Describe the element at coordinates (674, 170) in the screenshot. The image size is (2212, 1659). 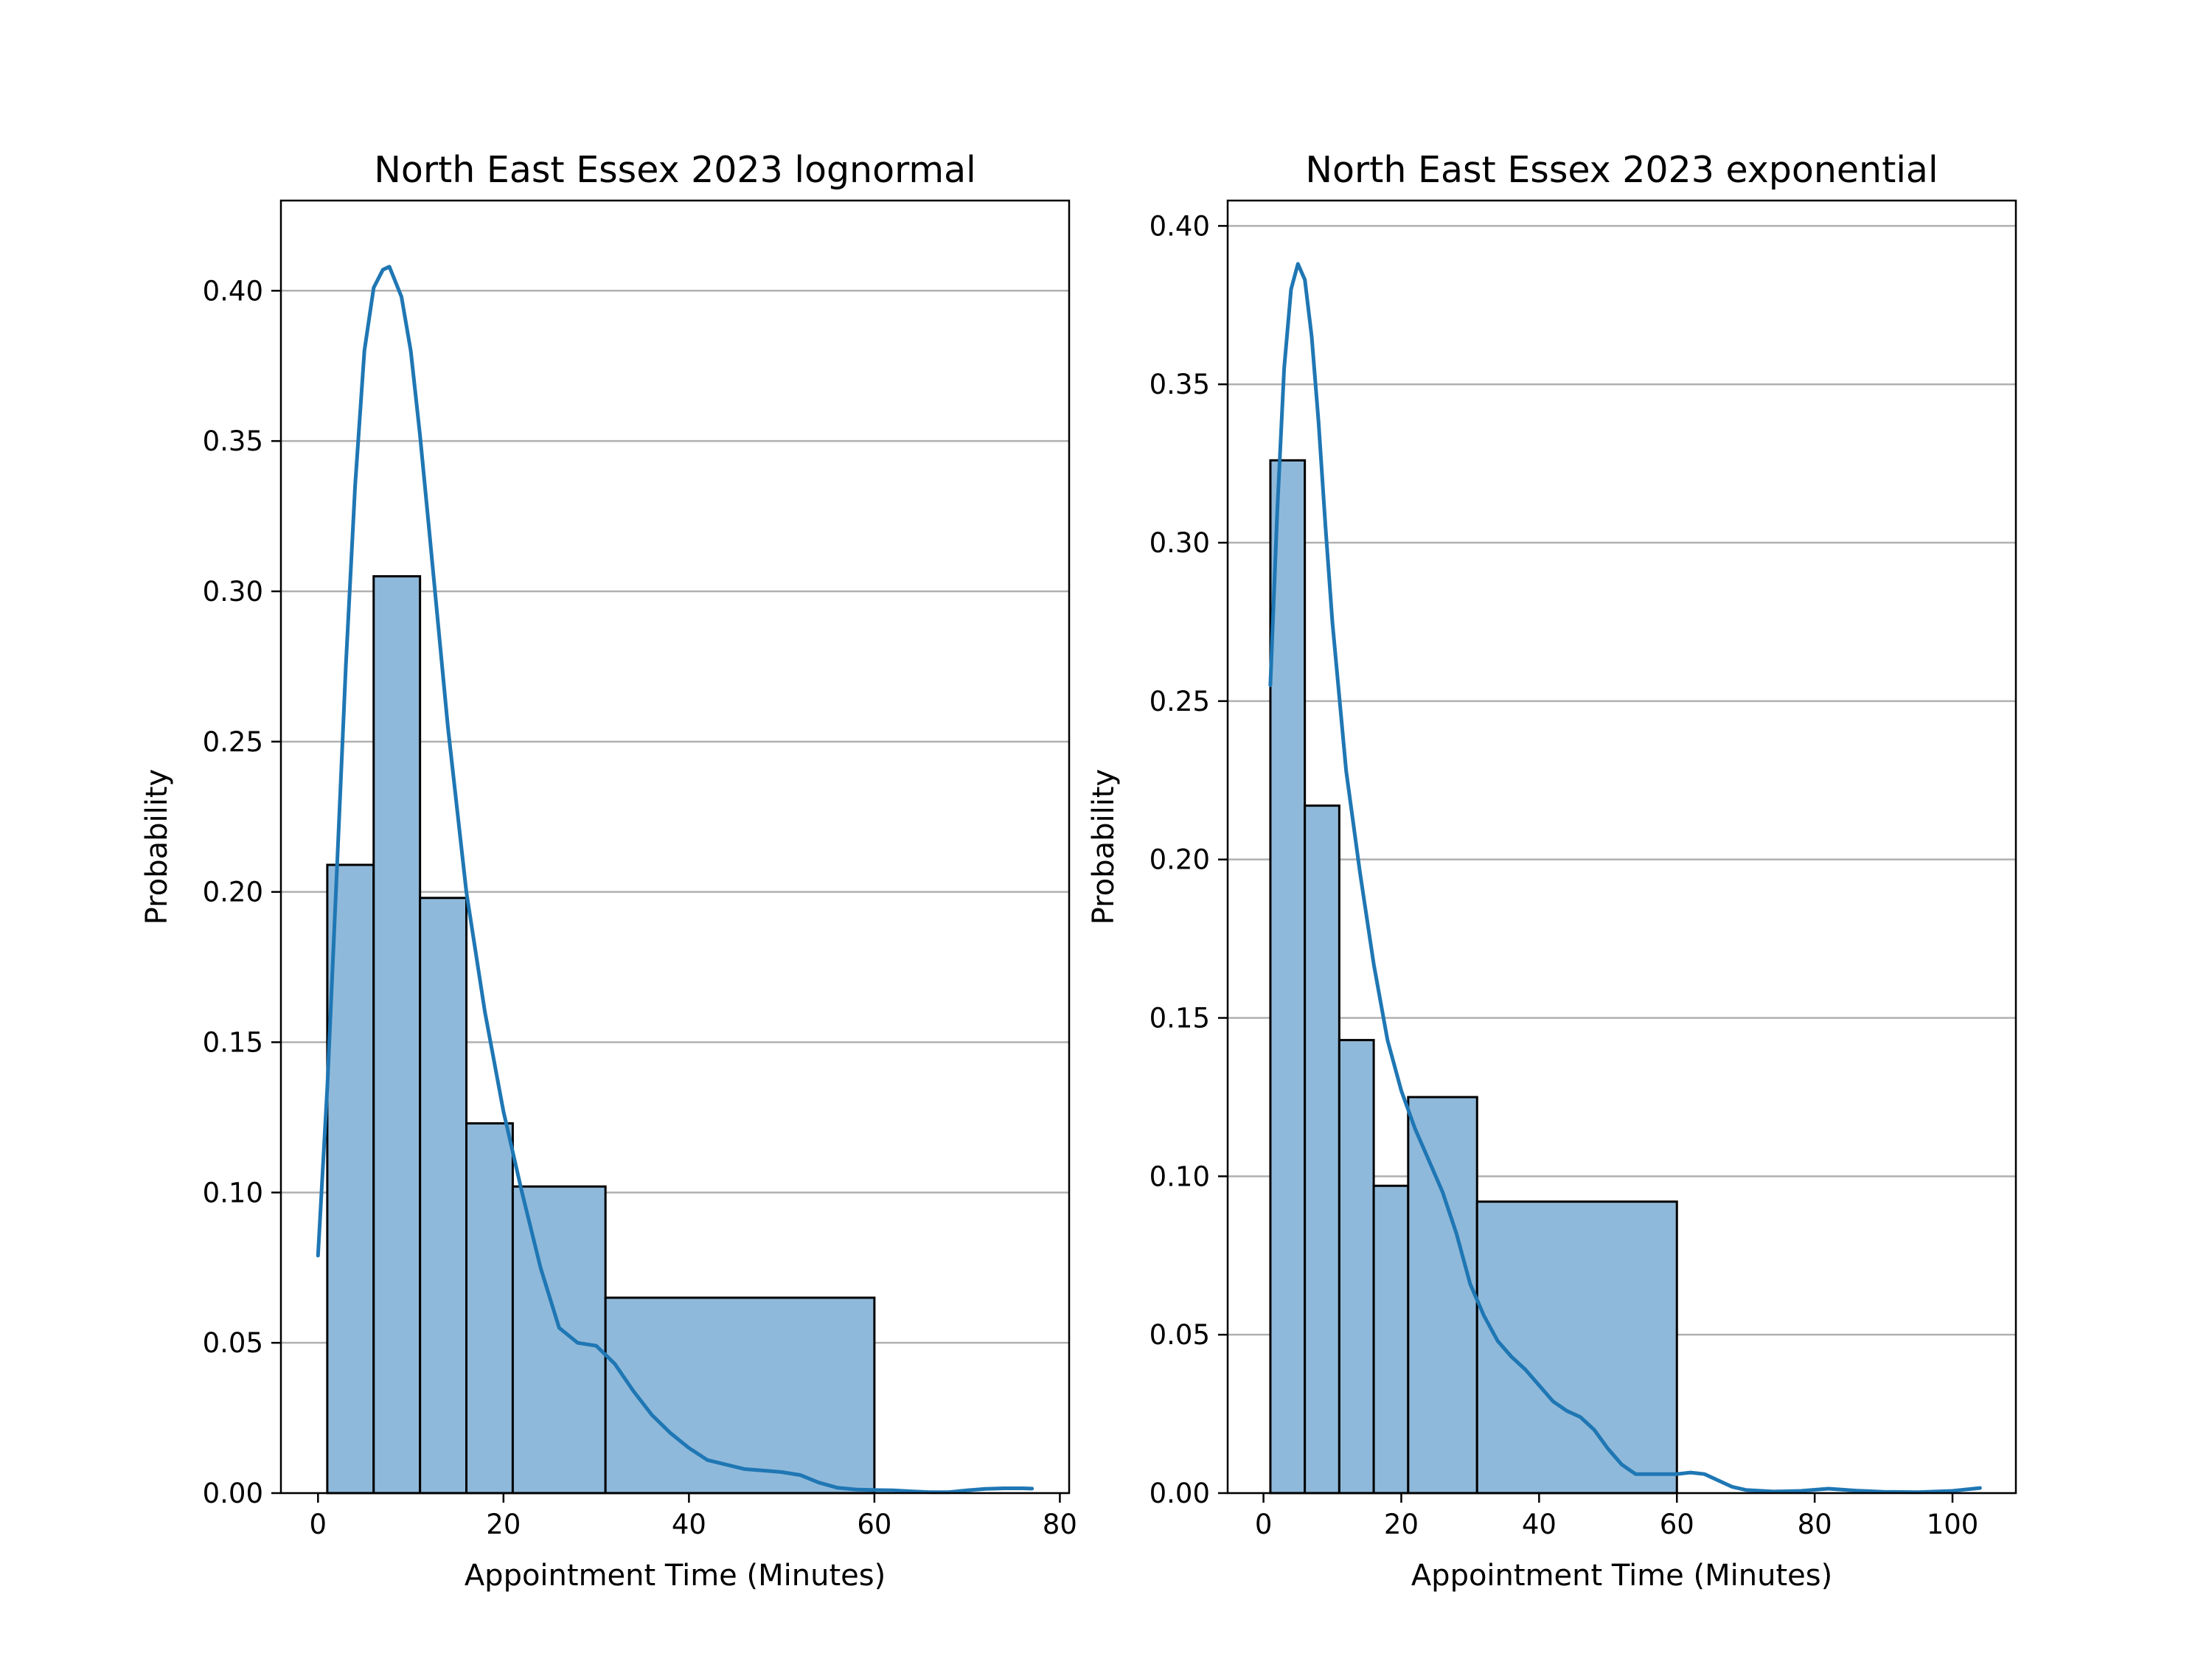
I see `chart-title: North East Essex 2023 lognormal` at that location.